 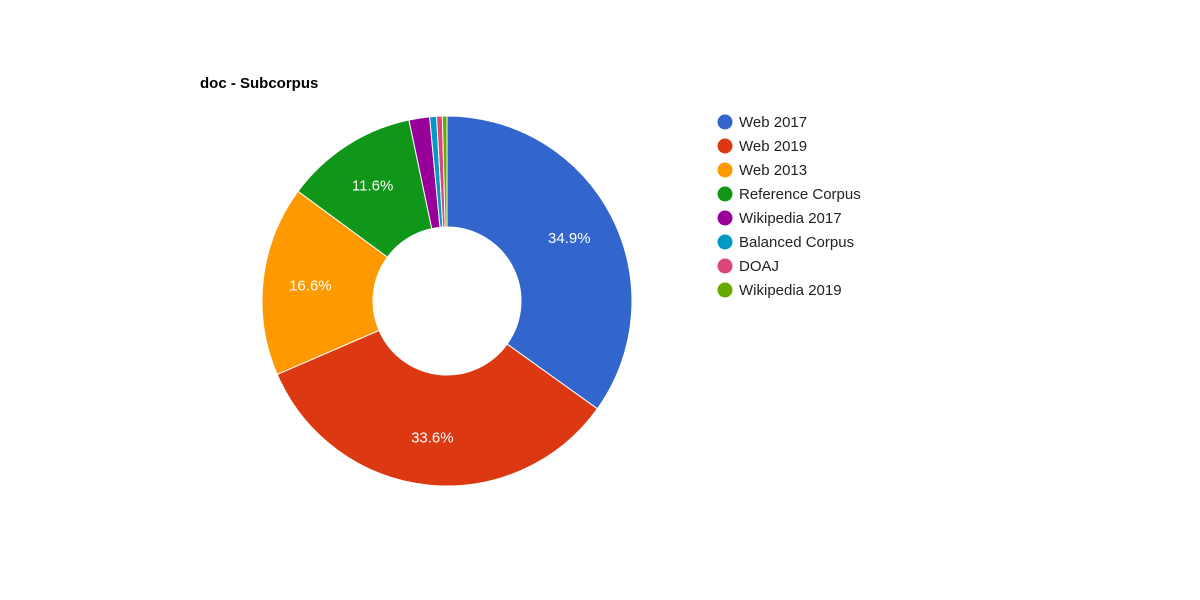 What do you see at coordinates (759, 266) in the screenshot?
I see `legend-label: DOAJ` at bounding box center [759, 266].